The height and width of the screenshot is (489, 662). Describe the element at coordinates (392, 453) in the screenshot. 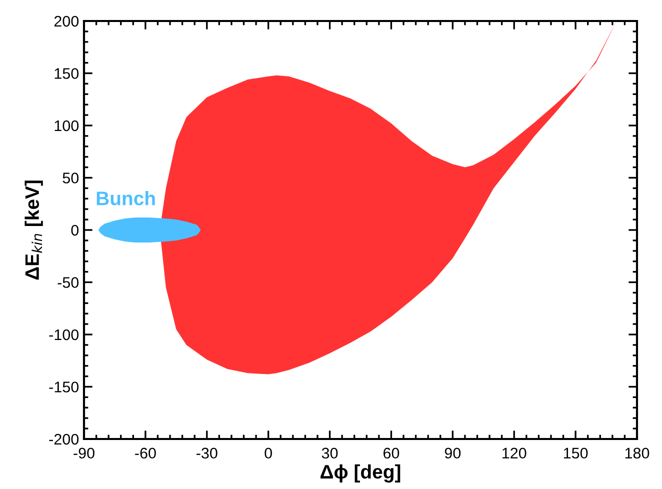

I see `x-tick-label: 60` at that location.